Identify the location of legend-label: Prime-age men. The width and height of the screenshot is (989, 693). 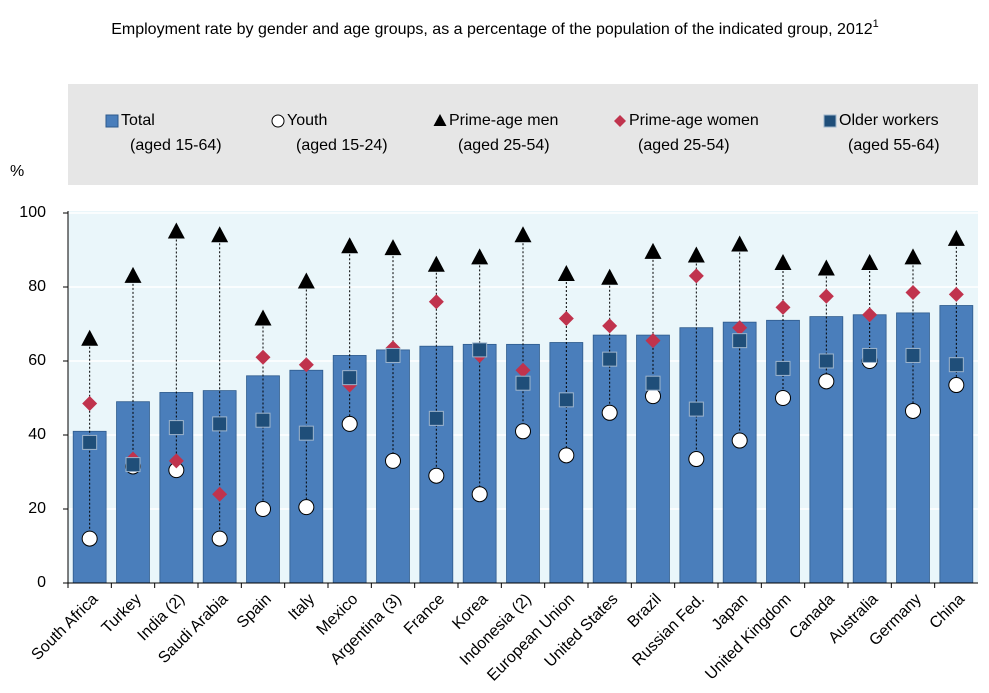
(503, 120).